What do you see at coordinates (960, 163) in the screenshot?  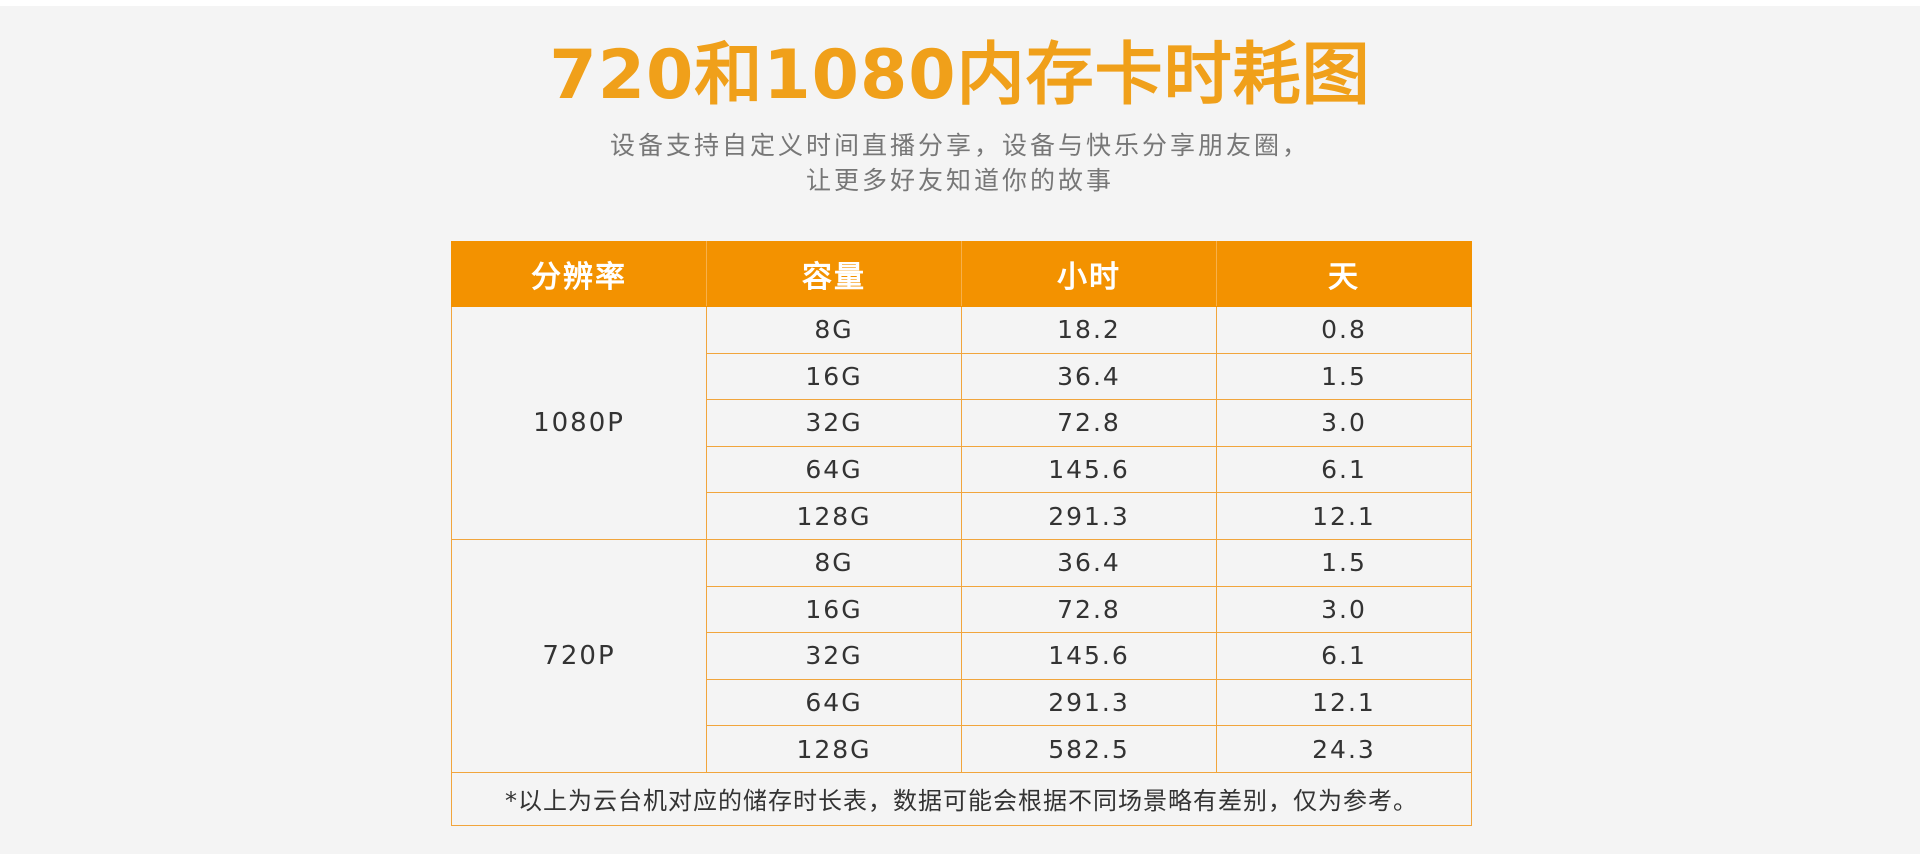 I see `page-subtitle: 设备支持自定义时间直播分享，设备与快乐分享朋友圈， 让更多好友知道你的故事` at bounding box center [960, 163].